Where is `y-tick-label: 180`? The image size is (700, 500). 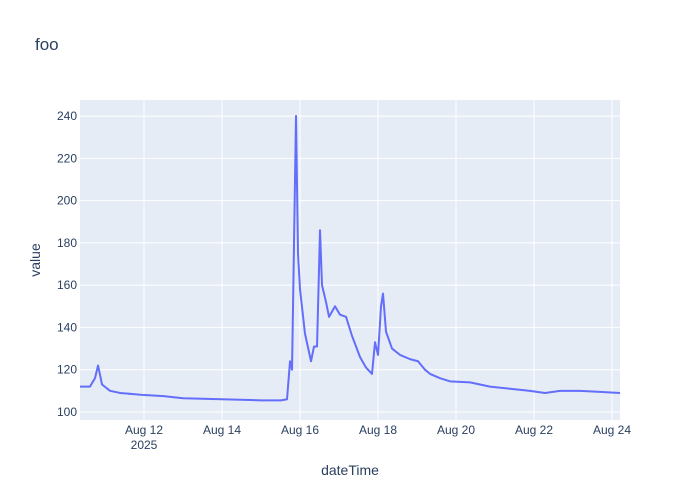 y-tick-label: 180 is located at coordinates (67, 243).